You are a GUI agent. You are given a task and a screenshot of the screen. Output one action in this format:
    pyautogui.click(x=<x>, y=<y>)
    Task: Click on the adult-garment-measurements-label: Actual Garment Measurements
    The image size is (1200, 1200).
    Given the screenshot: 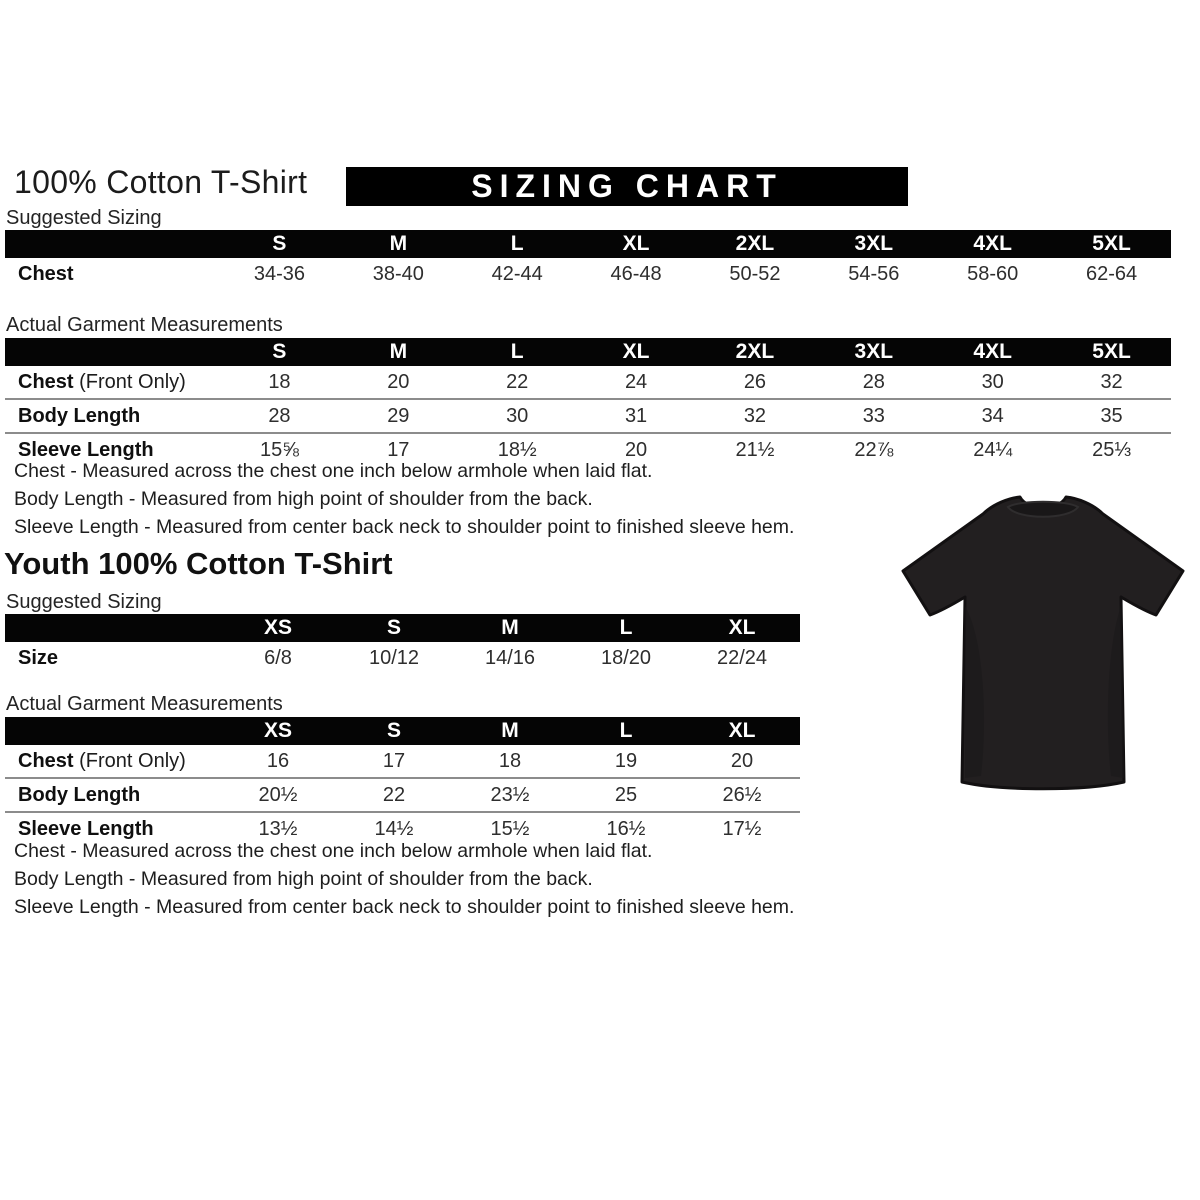 What is the action you would take?
    pyautogui.click(x=144, y=325)
    